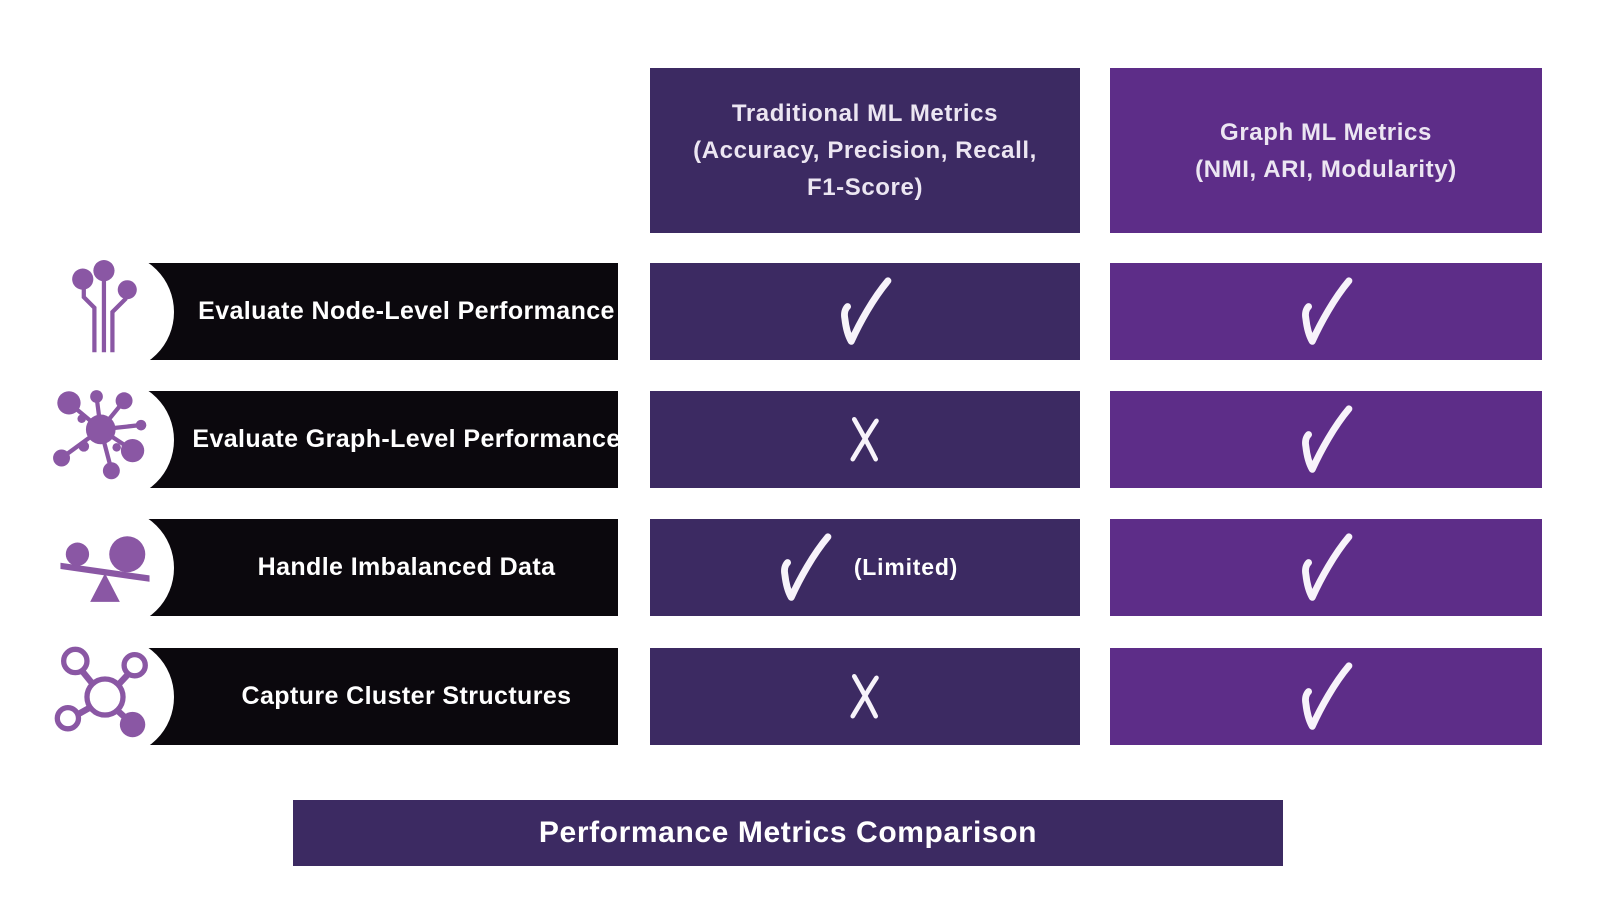  Describe the element at coordinates (406, 311) in the screenshot. I see `row-label: Evaluate Node-Level Performance` at that location.